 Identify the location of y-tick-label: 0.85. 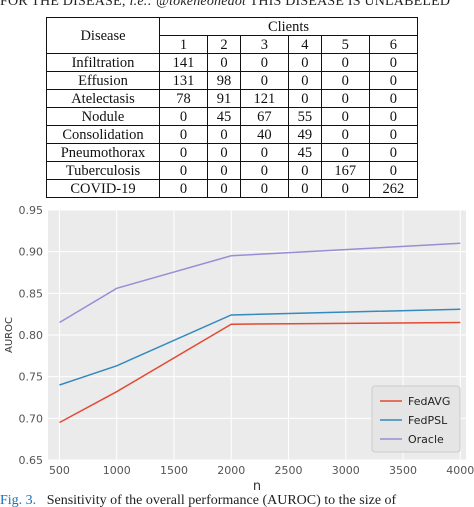
(31, 293).